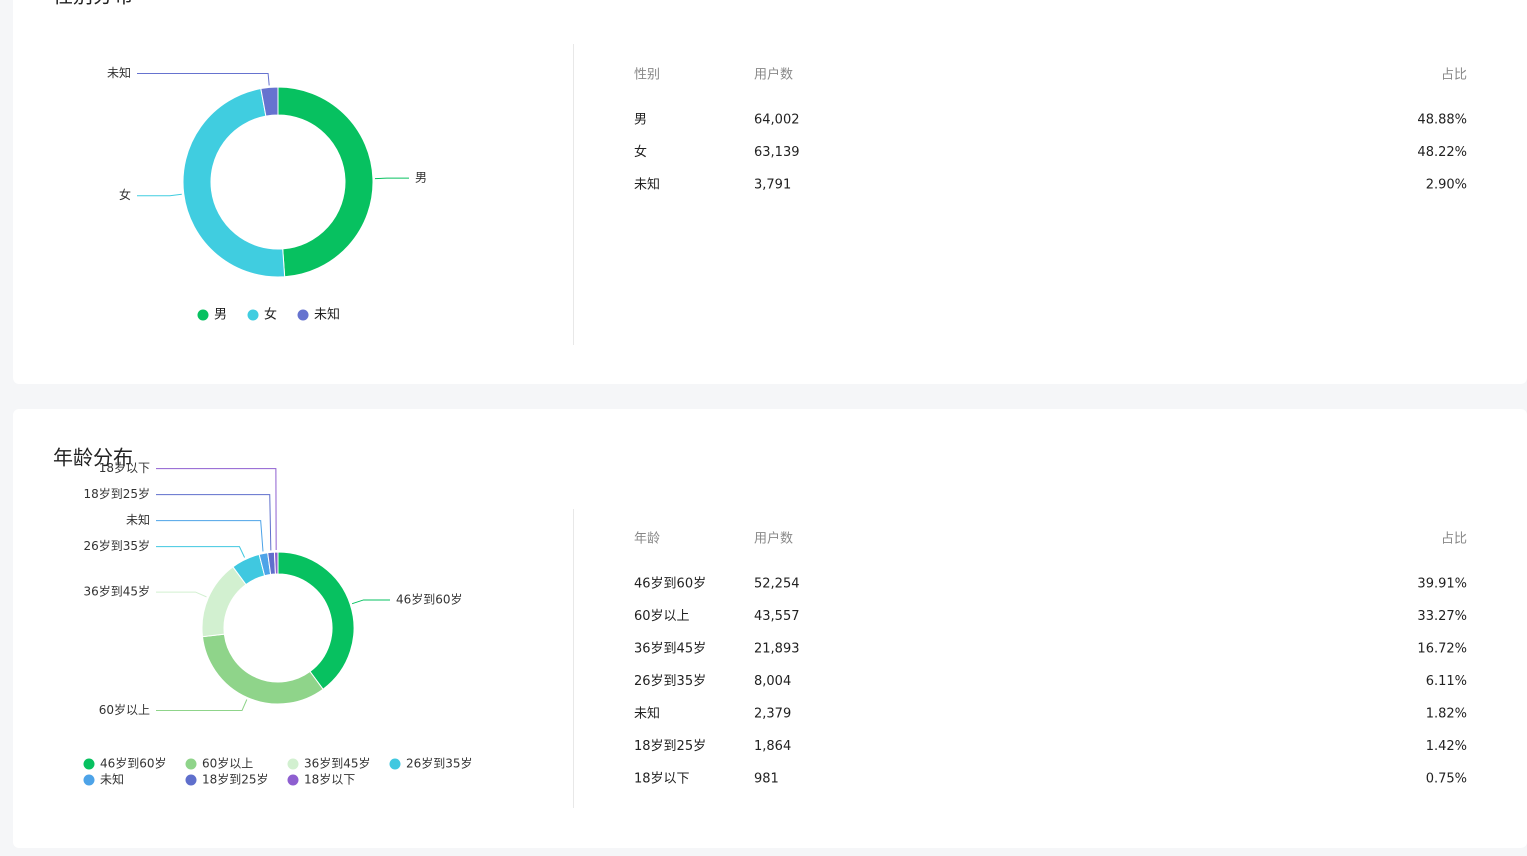  I want to click on section-title: 性别分布, so click(93, 4).